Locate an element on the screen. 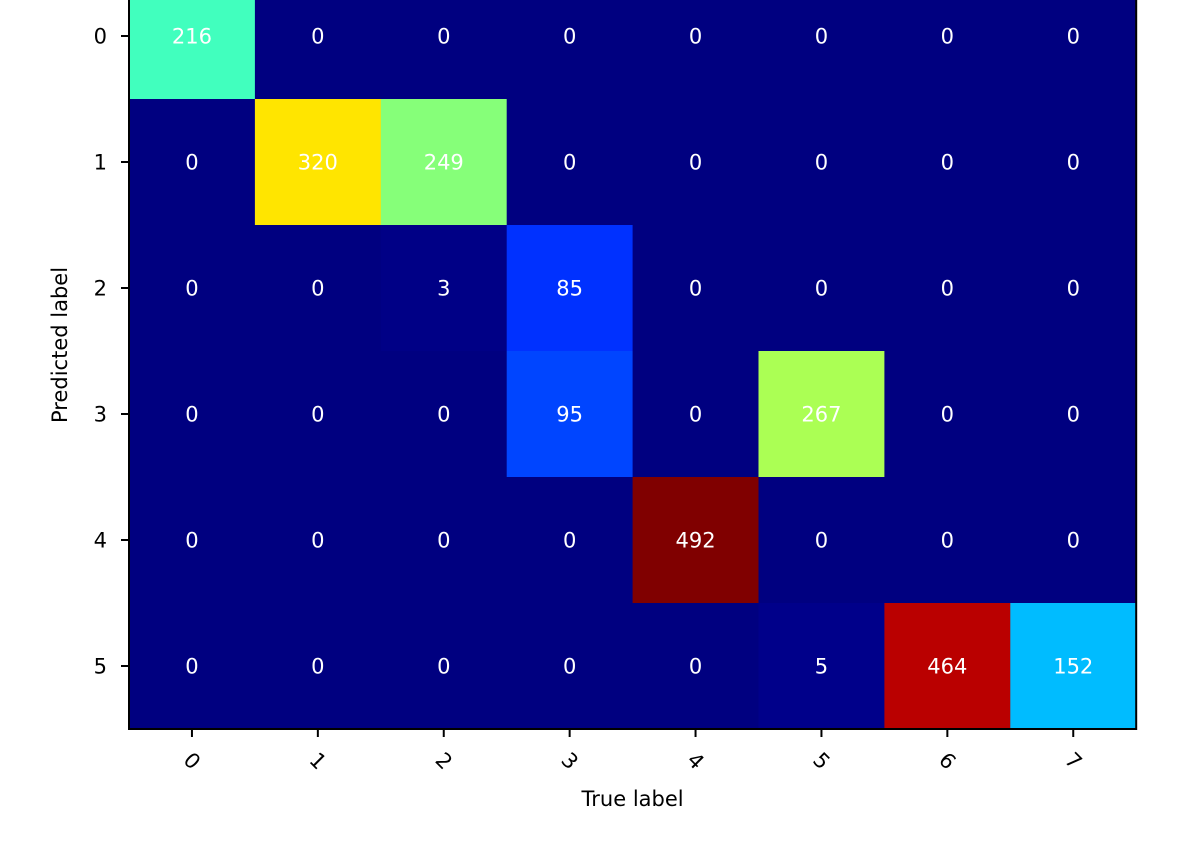 The height and width of the screenshot is (841, 1196). y-tick-label: 5 is located at coordinates (100, 667).